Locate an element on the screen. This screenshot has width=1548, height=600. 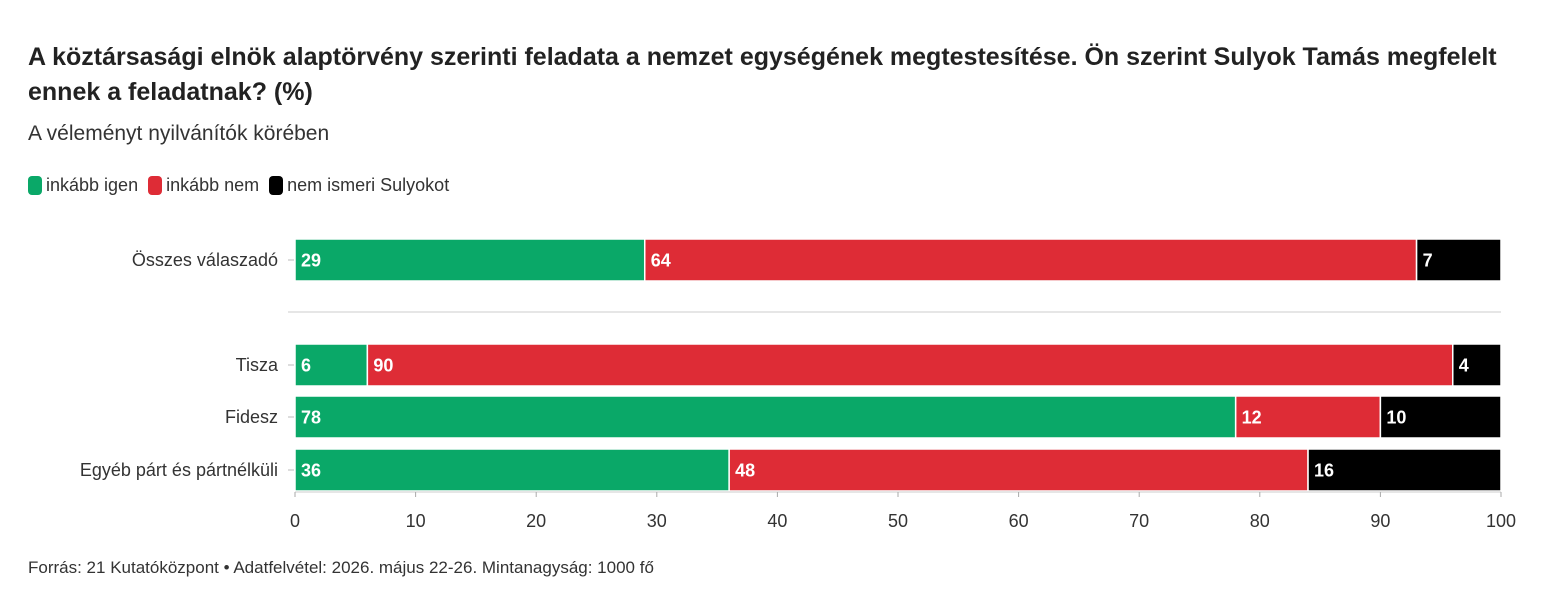
x-tick-label: 100 is located at coordinates (1501, 521).